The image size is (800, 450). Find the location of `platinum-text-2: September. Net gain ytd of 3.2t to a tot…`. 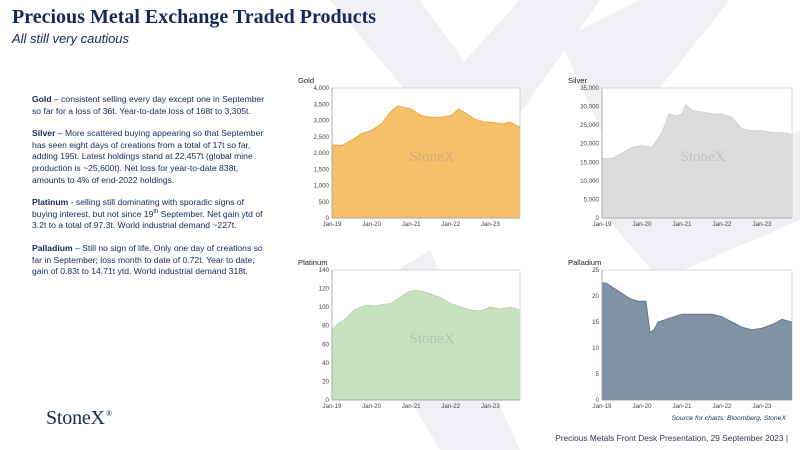

platinum-text-2: September. Net gain ytd of 3.2t to a tot… is located at coordinates (147, 219).